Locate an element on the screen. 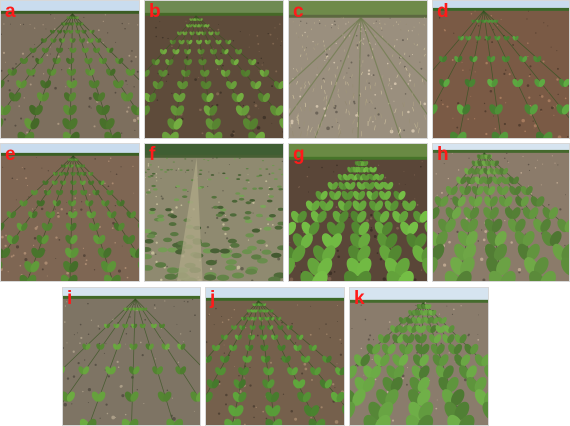 This screenshot has height=426, width=570. photo-panel-g: g is located at coordinates (358, 212).